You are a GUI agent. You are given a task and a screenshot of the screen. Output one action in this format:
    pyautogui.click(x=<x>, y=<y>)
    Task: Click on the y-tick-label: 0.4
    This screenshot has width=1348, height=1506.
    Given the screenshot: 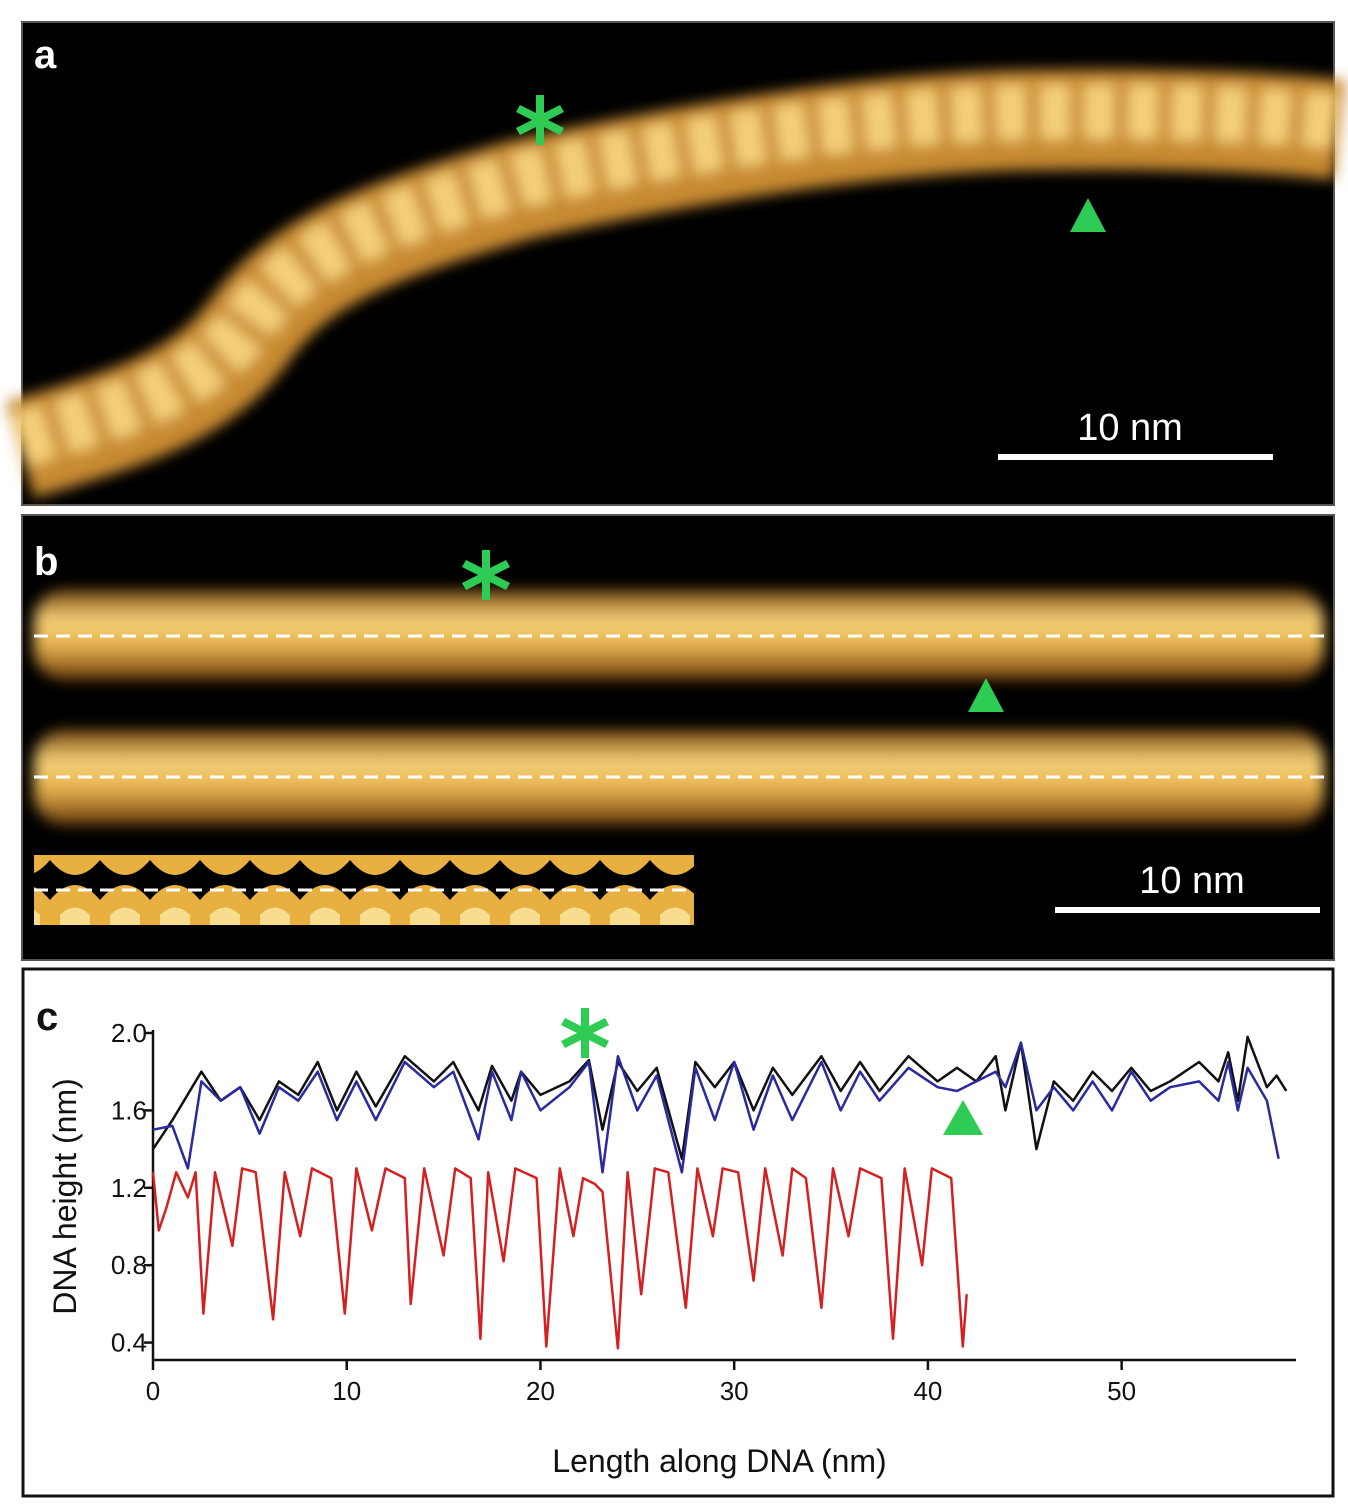 What is the action you would take?
    pyautogui.click(x=129, y=1343)
    